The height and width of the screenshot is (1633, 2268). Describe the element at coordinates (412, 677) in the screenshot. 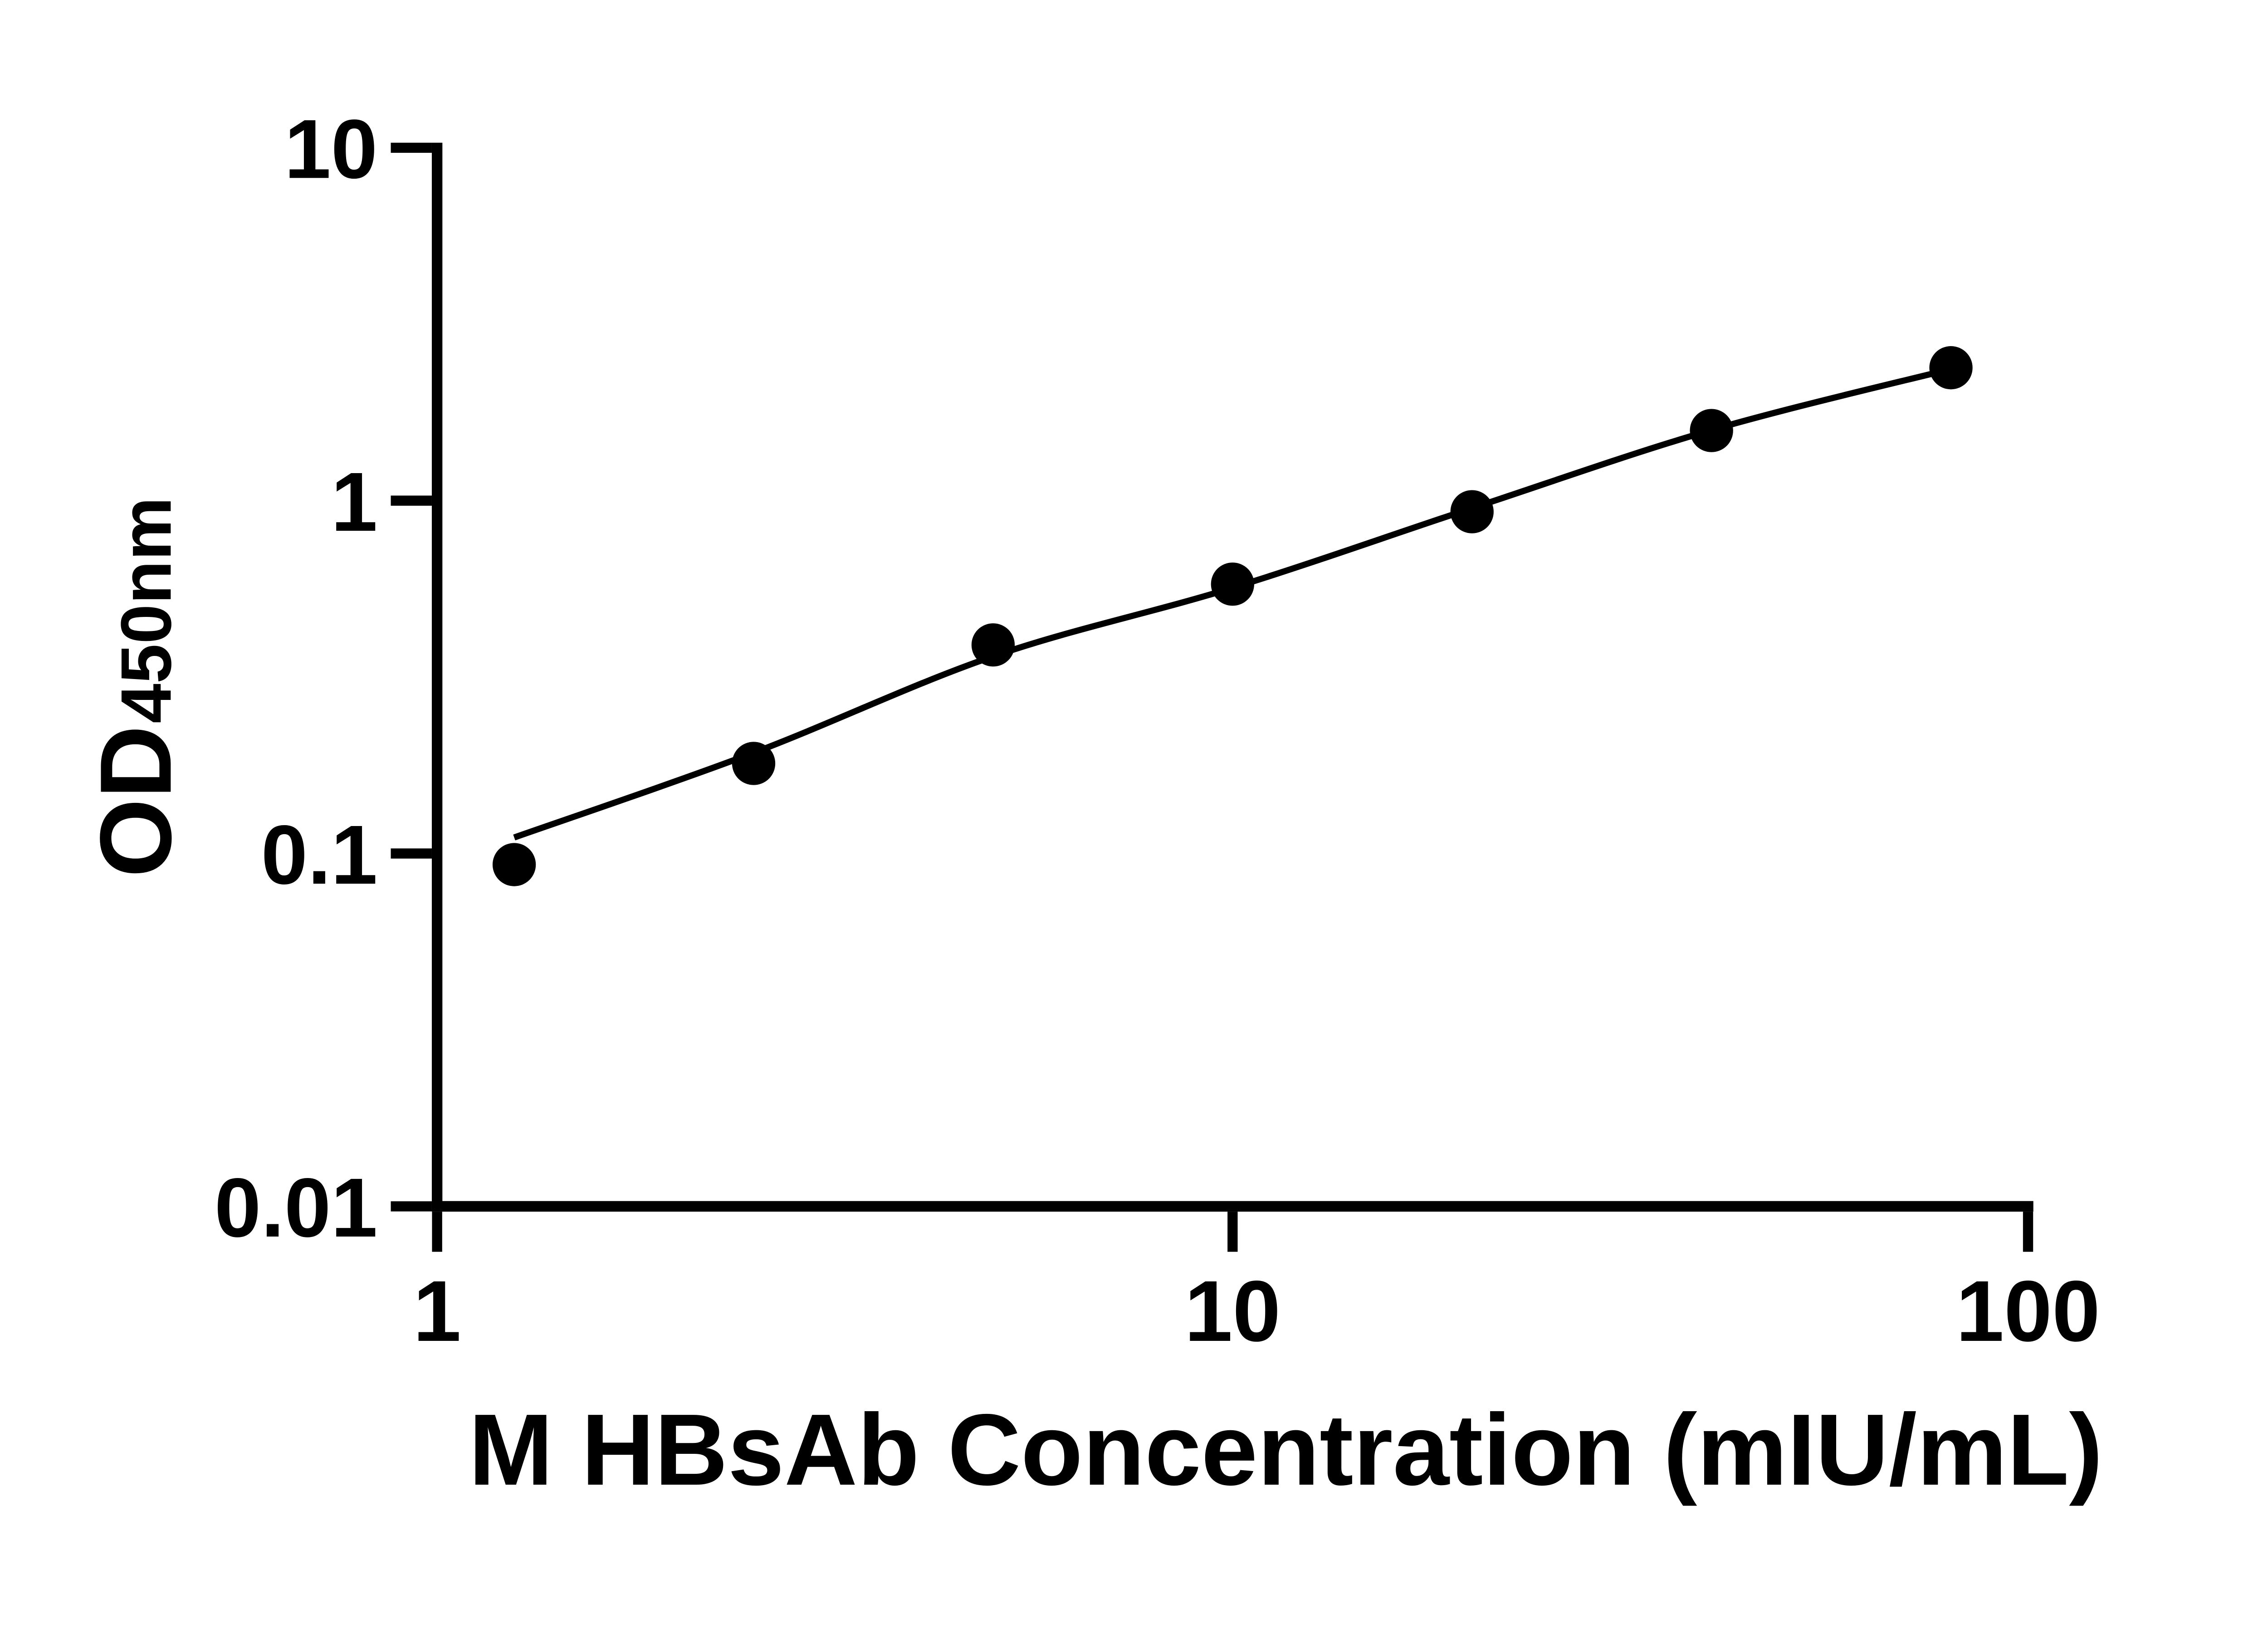

I see `y-axis-ticks` at that location.